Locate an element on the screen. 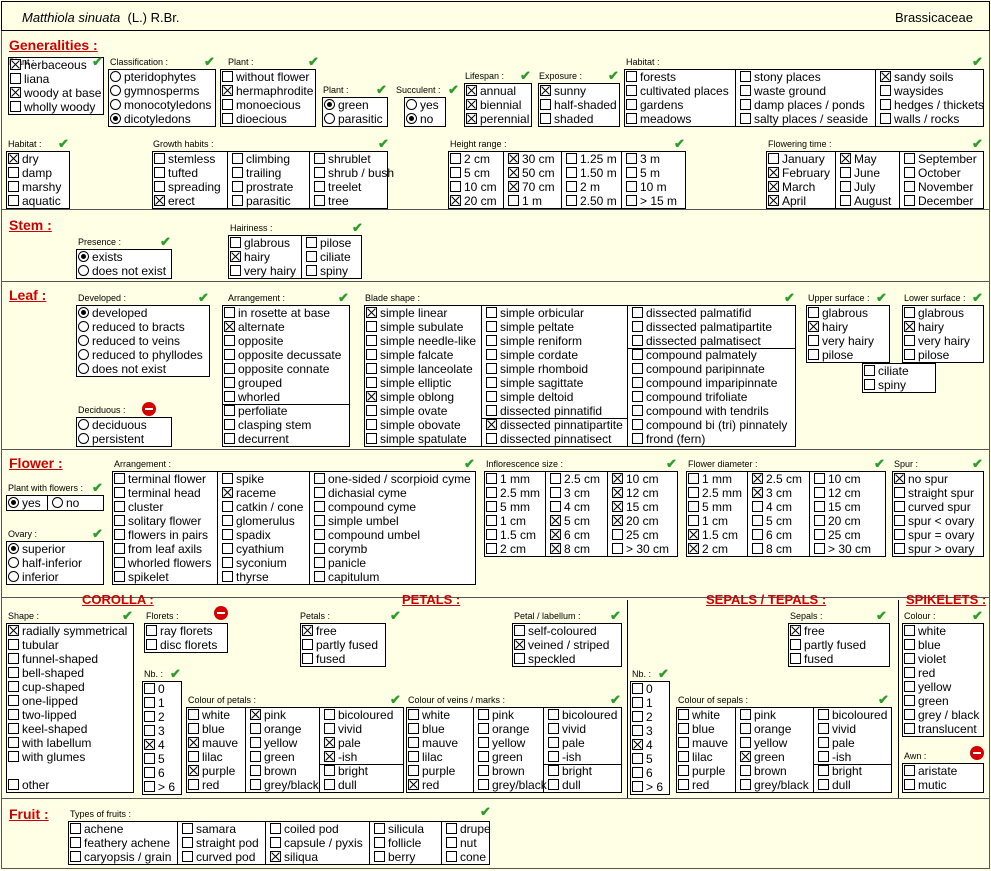  vivid-option: vivid is located at coordinates (837, 729).